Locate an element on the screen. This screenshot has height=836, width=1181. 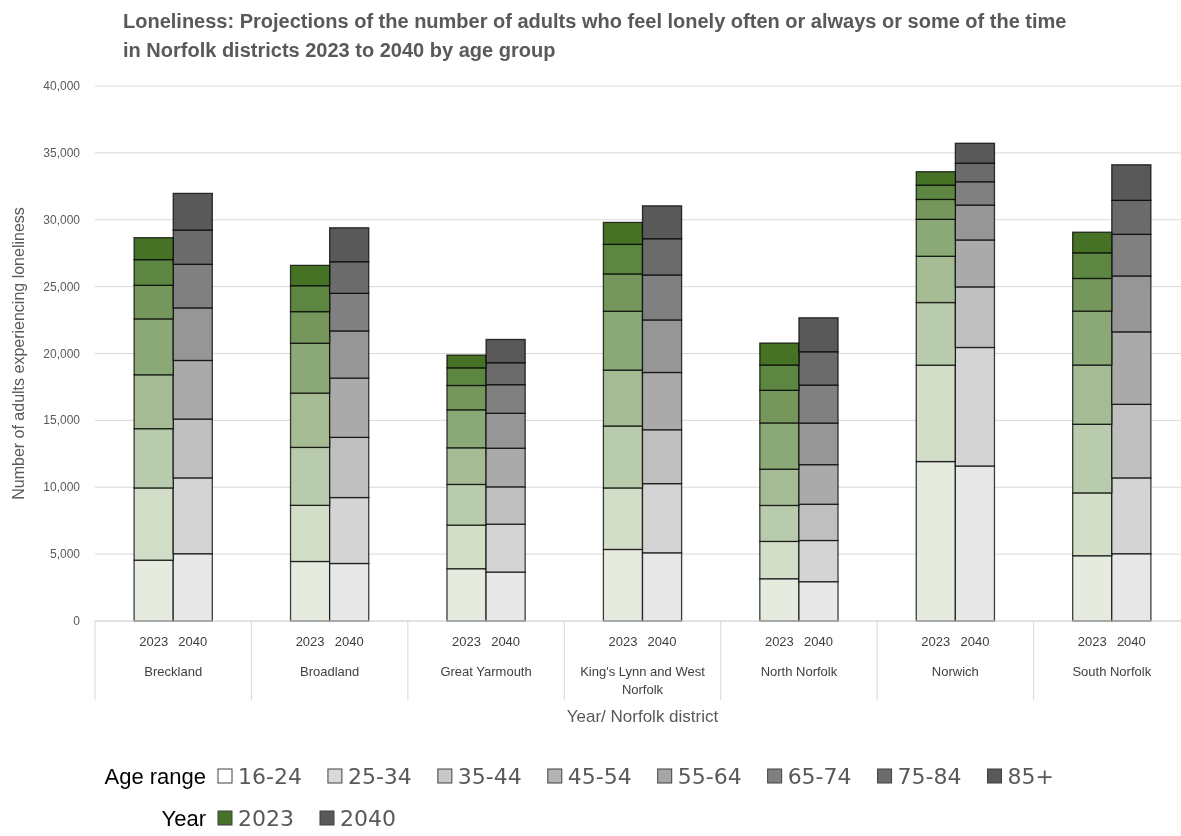
legend-label: 85+ is located at coordinates (1030, 776).